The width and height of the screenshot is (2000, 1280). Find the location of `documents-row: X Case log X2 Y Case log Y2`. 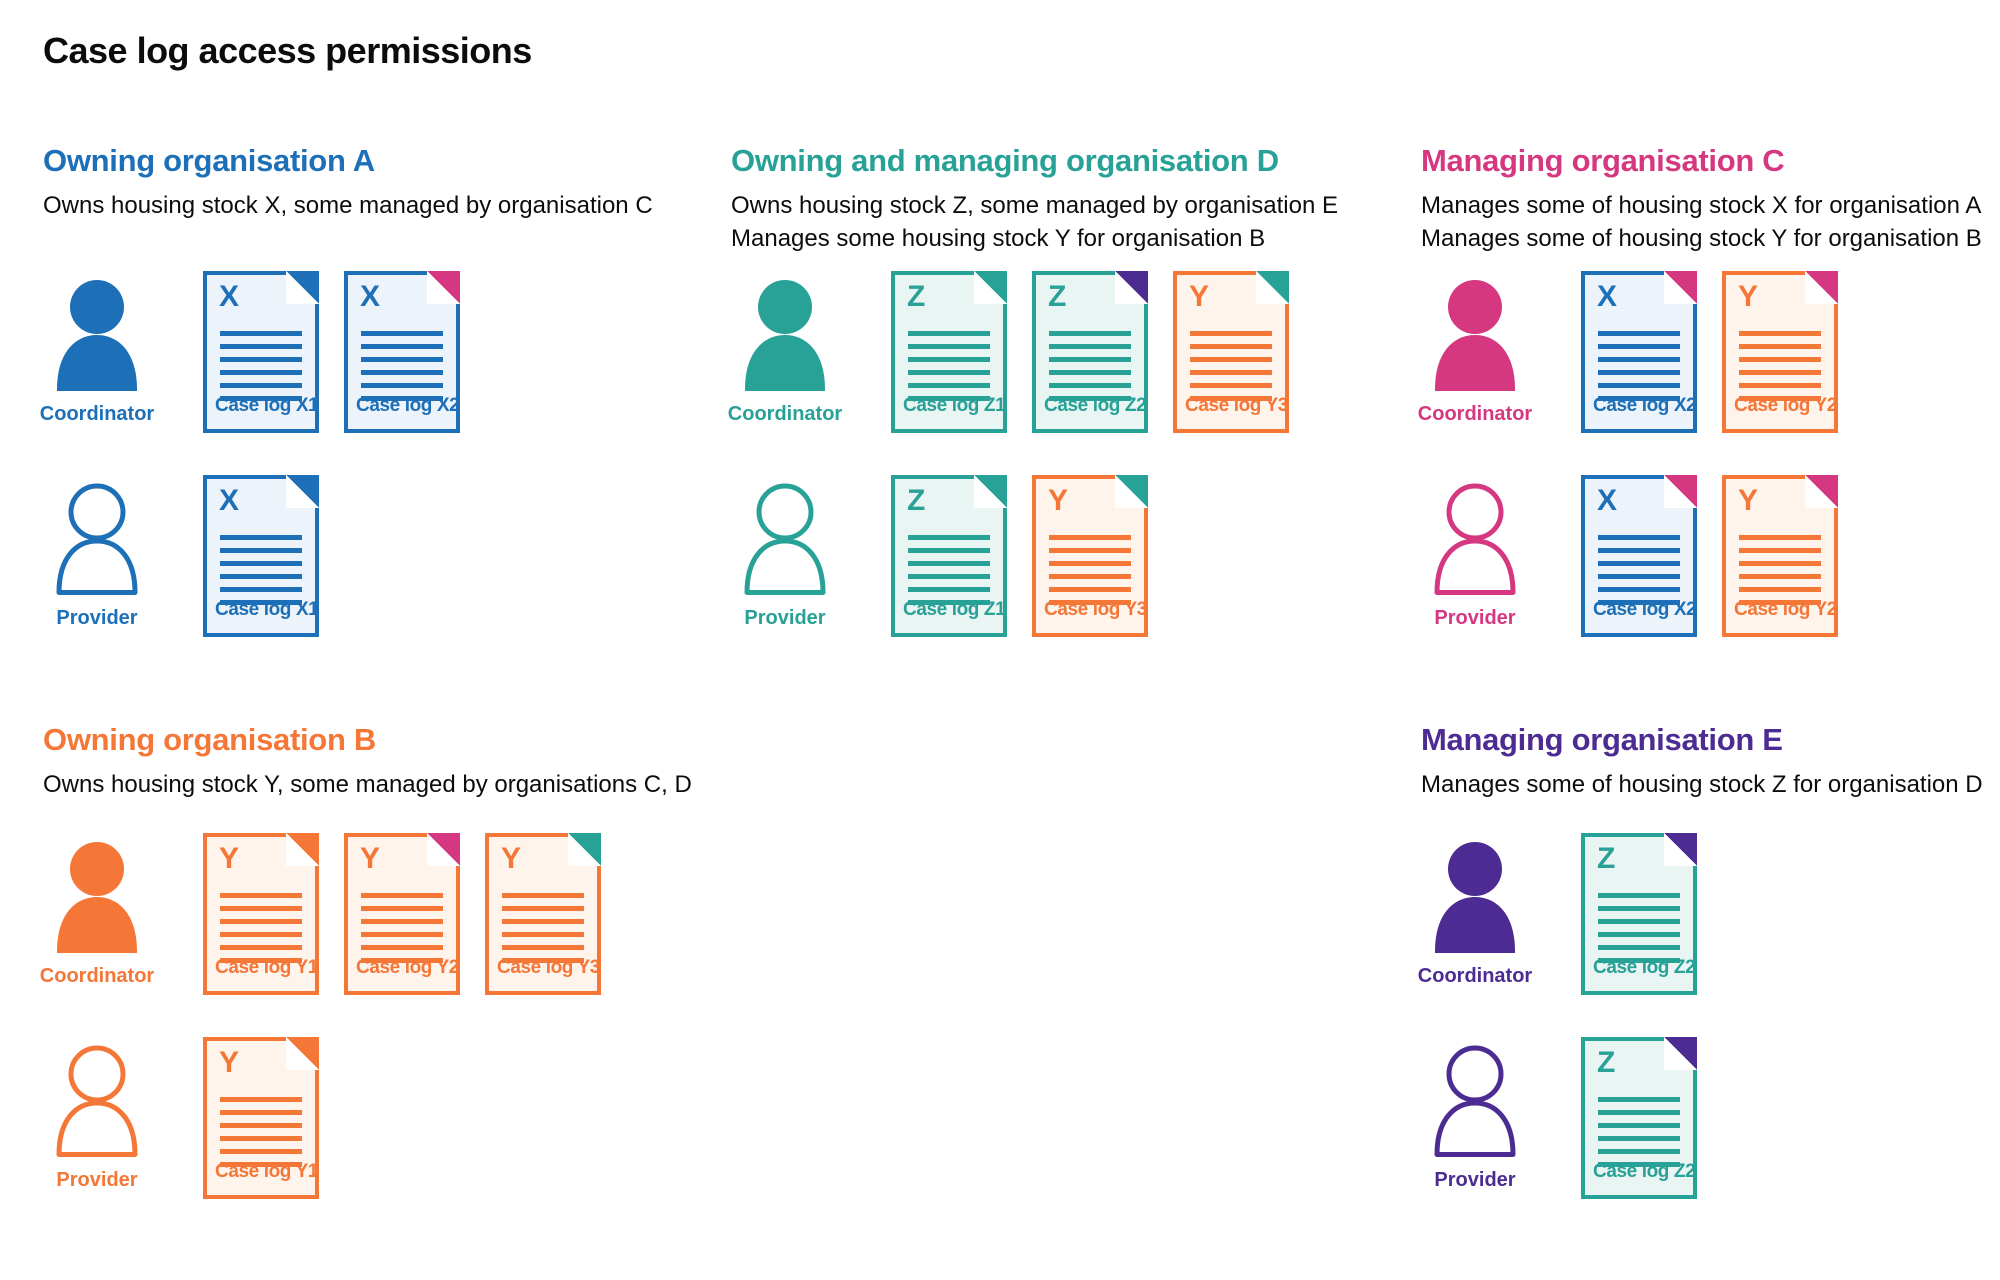

documents-row: X Case log X2 Y Case log Y2 is located at coordinates (1709, 352).